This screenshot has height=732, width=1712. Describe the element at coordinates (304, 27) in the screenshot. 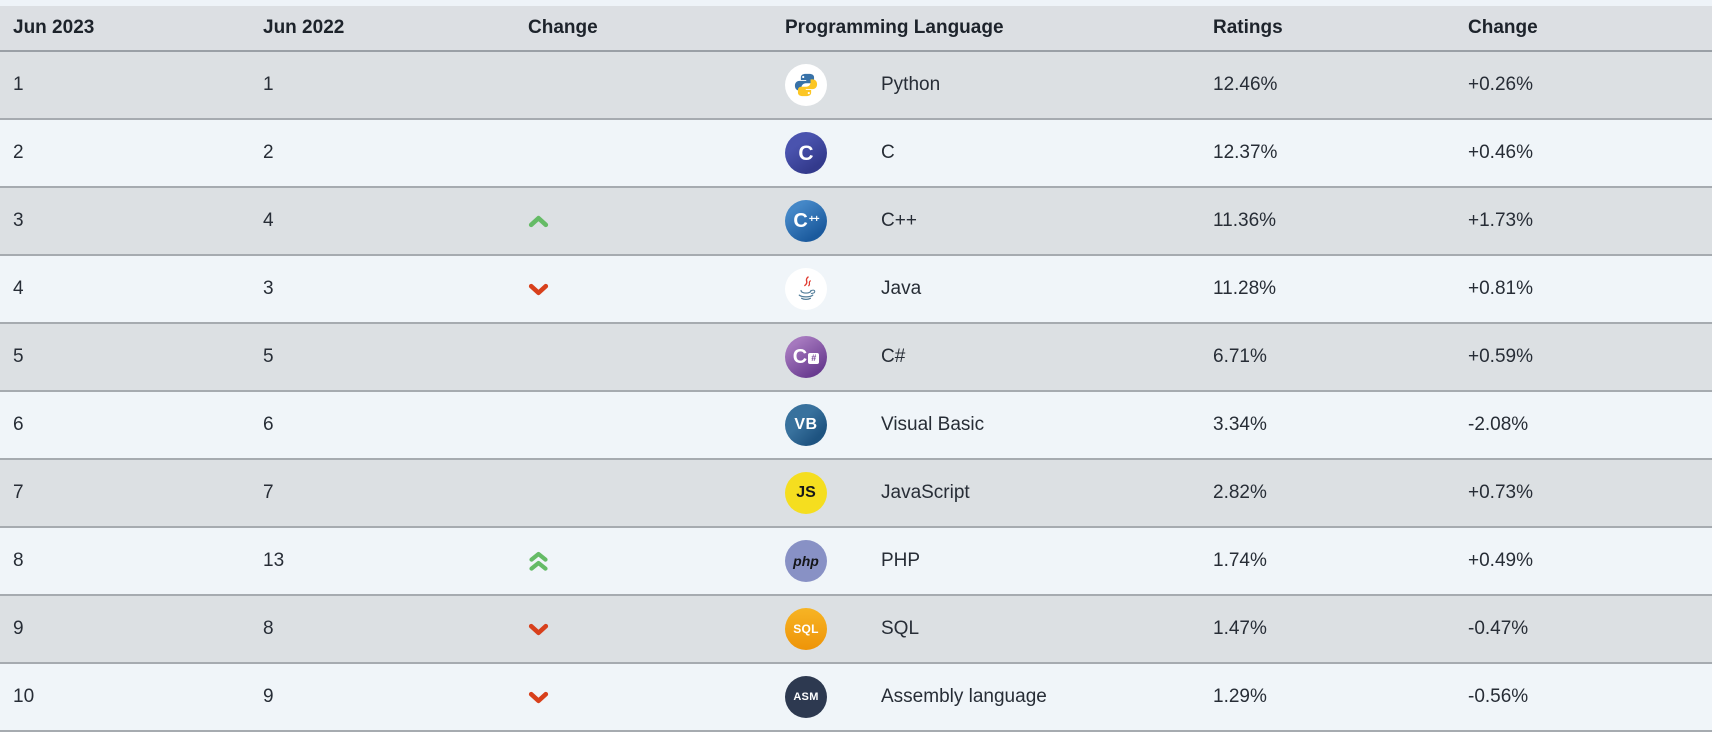

I see `header-jun-2022: Jun 2022` at that location.